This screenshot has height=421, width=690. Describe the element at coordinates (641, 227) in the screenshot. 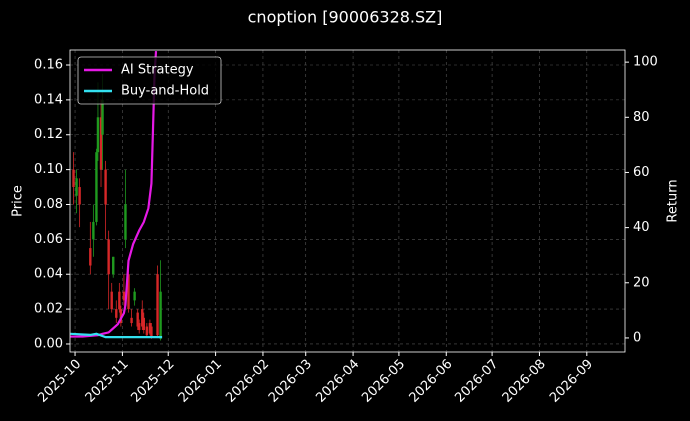

I see `y2-tick-label: 40` at that location.